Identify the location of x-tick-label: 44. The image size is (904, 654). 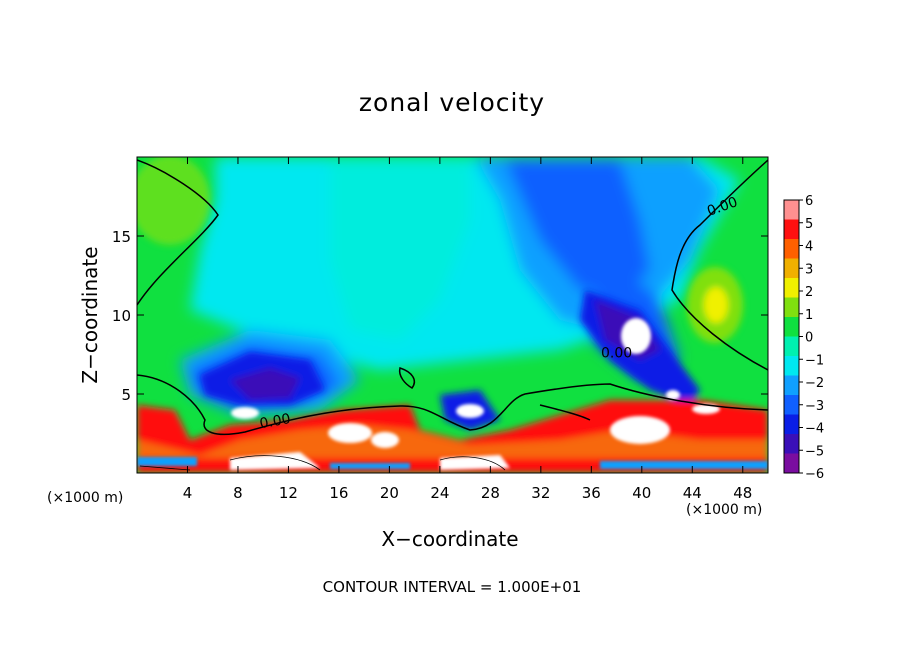
(692, 493).